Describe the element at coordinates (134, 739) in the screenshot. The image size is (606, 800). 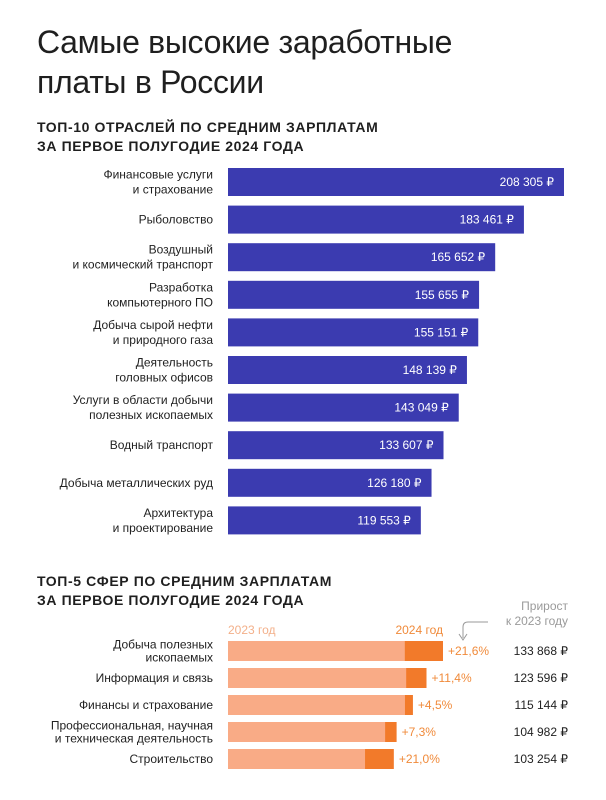
I see `sector-category-label: и техническая деятельность` at that location.